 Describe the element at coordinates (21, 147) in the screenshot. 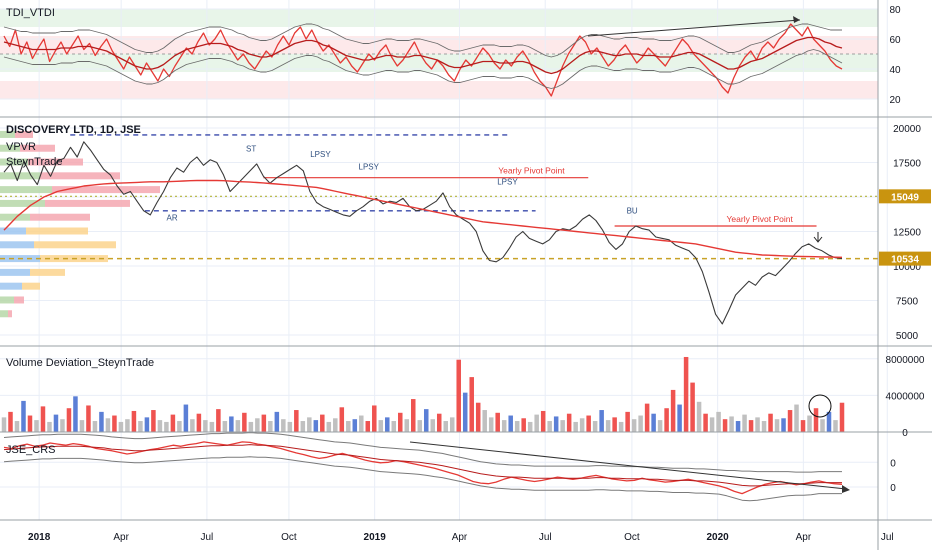

I see `vpvr-indicator-label: VPVR` at that location.